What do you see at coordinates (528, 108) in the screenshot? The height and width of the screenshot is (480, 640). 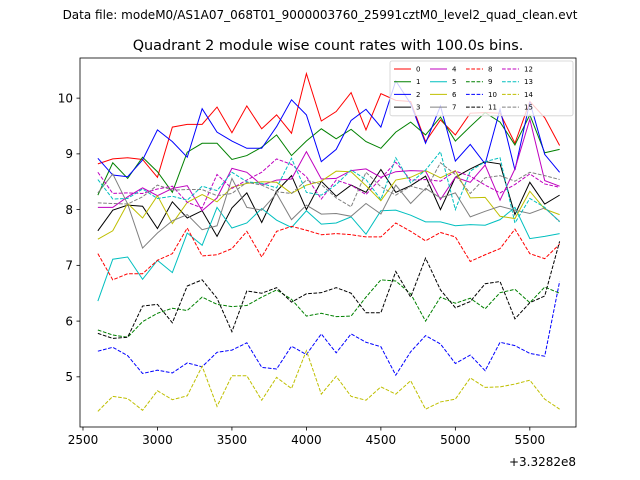 I see `legend-label-15: 15` at bounding box center [528, 108].